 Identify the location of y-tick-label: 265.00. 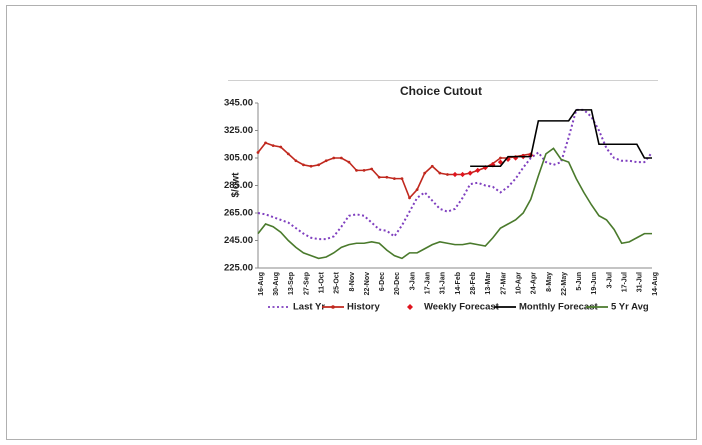
(238, 213).